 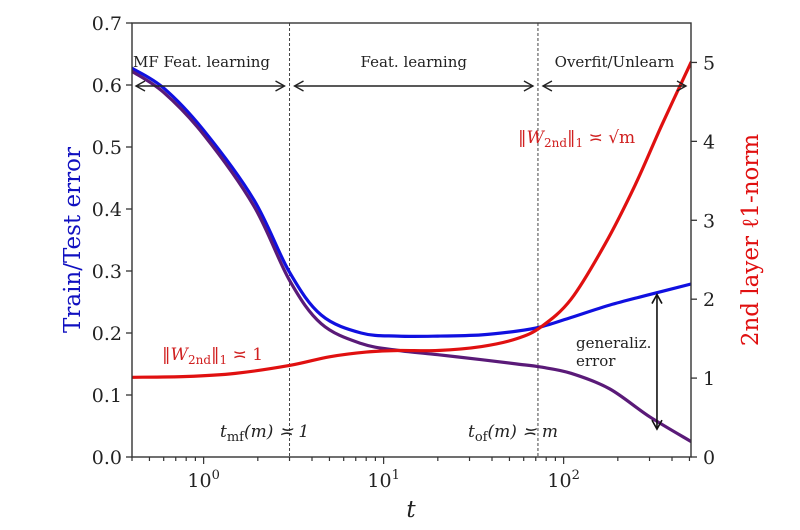 I want to click on generalization-error-label-line2: error, so click(x=596, y=361).